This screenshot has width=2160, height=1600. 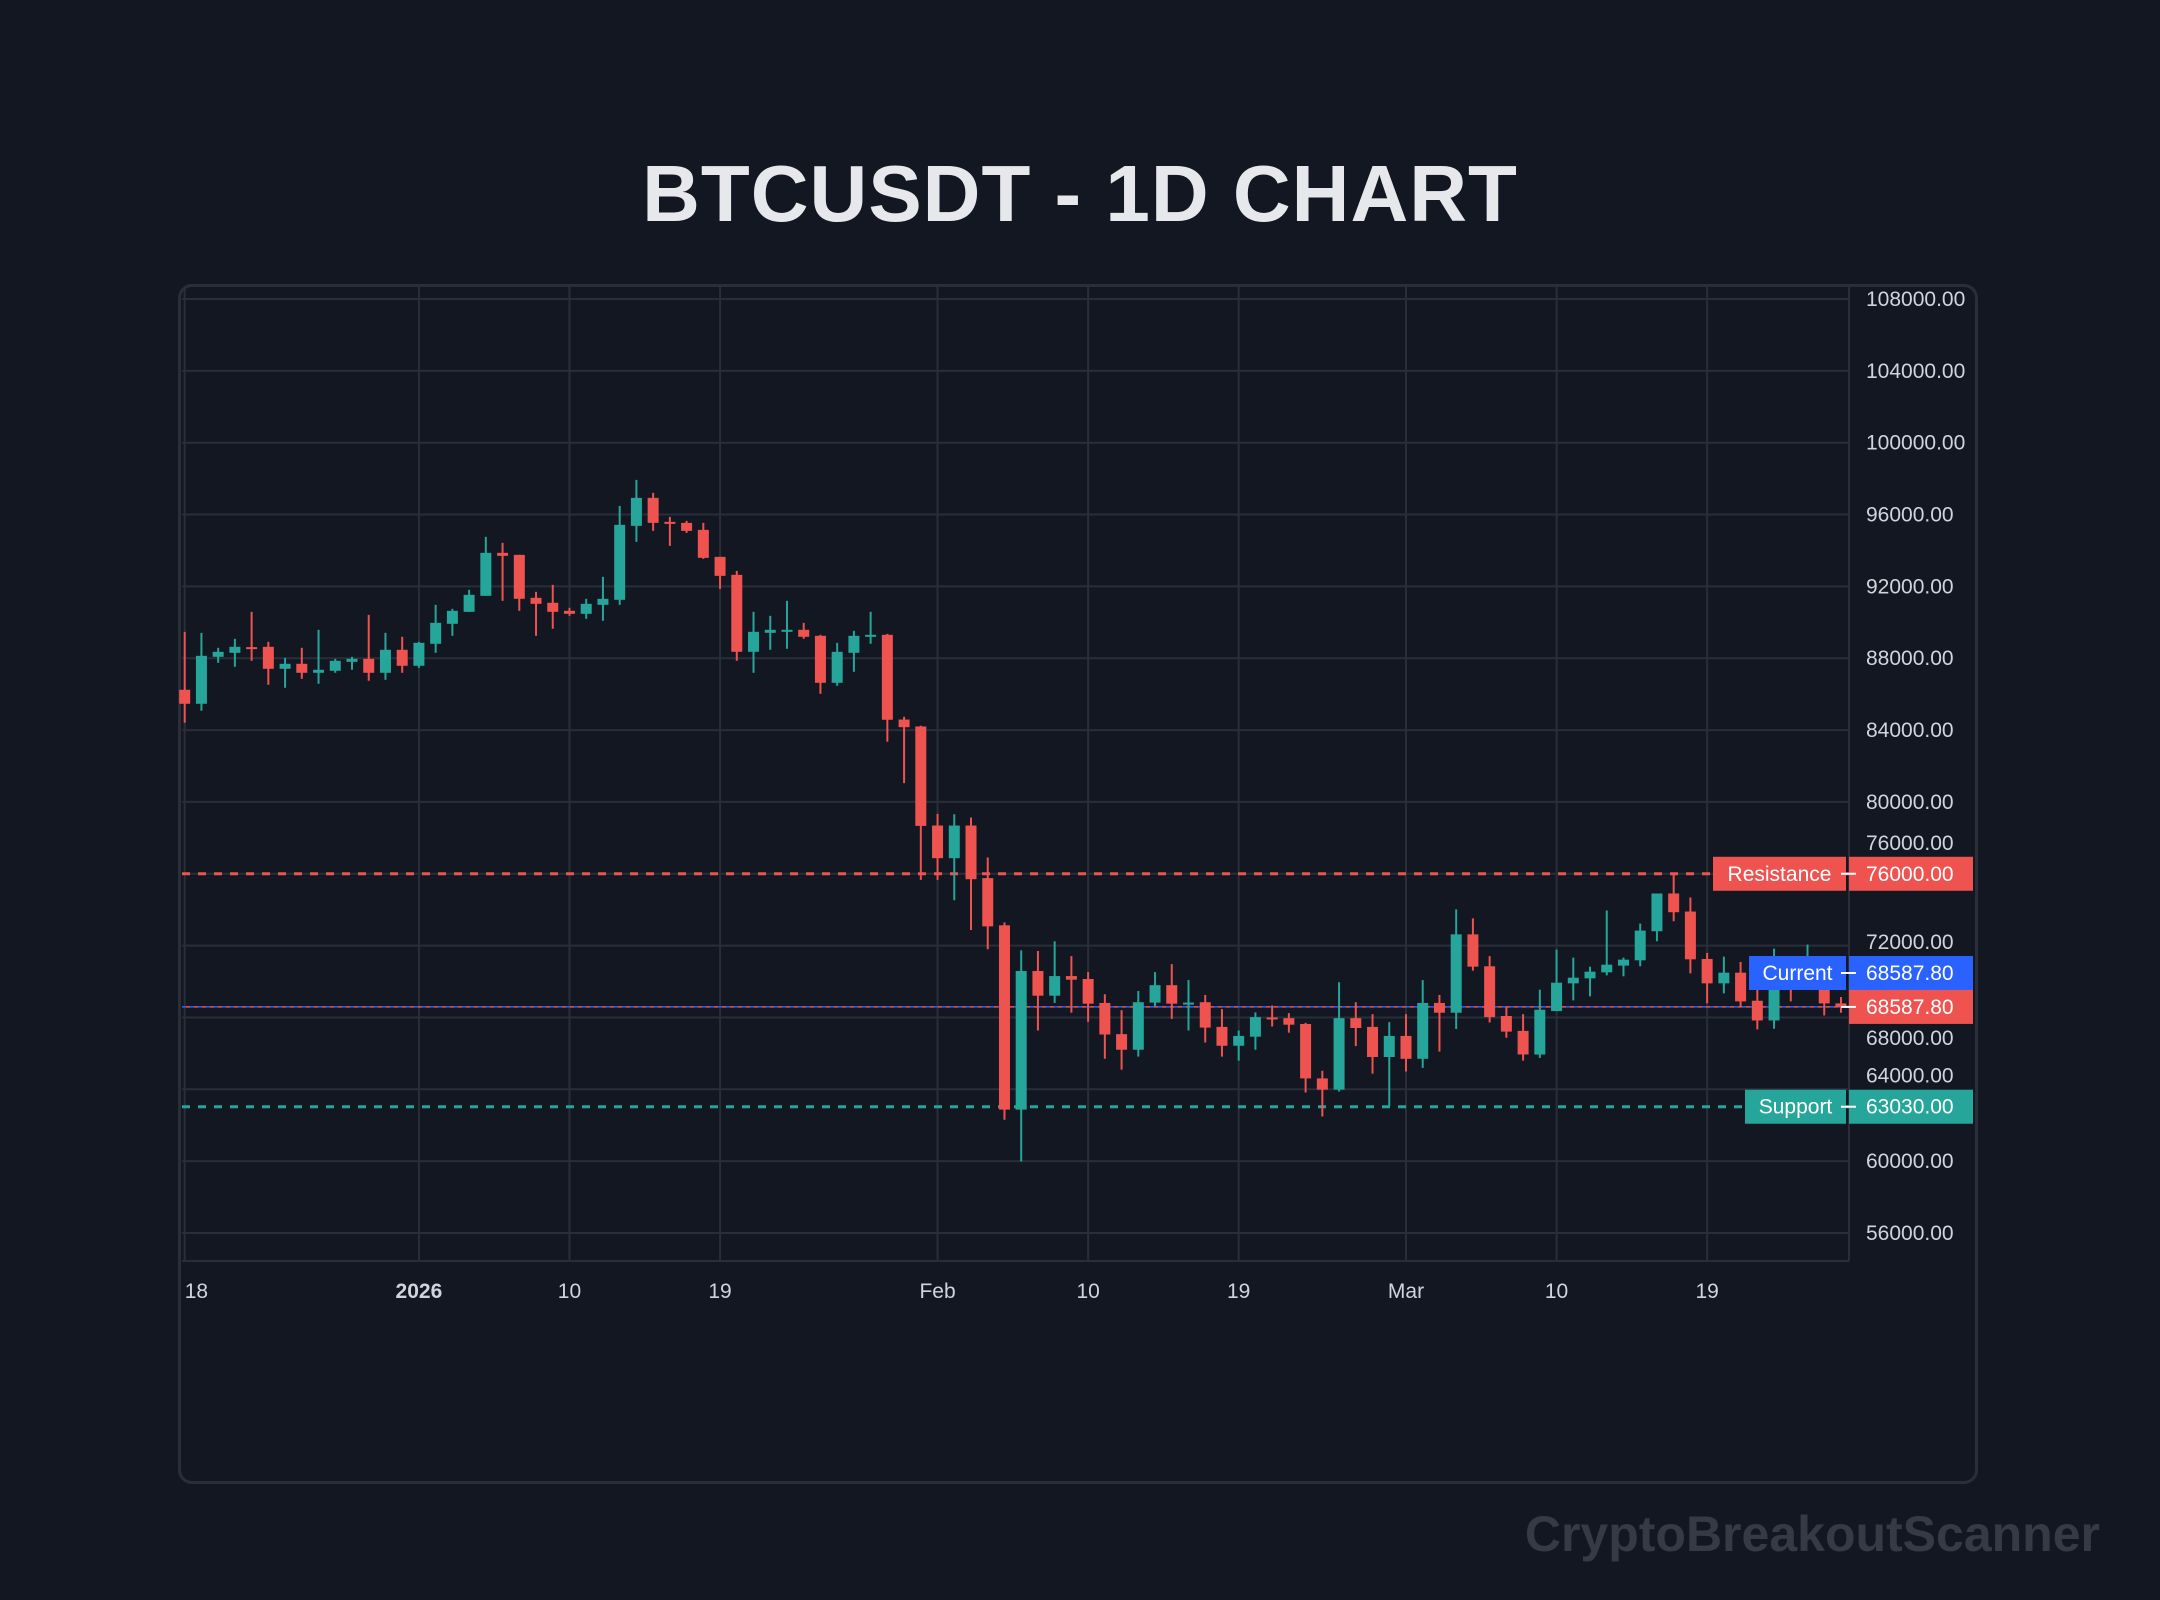 What do you see at coordinates (1910, 942) in the screenshot?
I see `y-tick-label: 72000.00` at bounding box center [1910, 942].